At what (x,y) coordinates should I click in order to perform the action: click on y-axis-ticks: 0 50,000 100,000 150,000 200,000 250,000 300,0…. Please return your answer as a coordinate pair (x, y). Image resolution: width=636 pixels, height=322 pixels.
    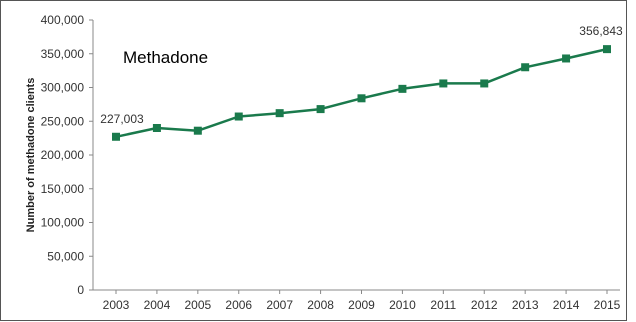
    Looking at the image, I should click on (67, 155).